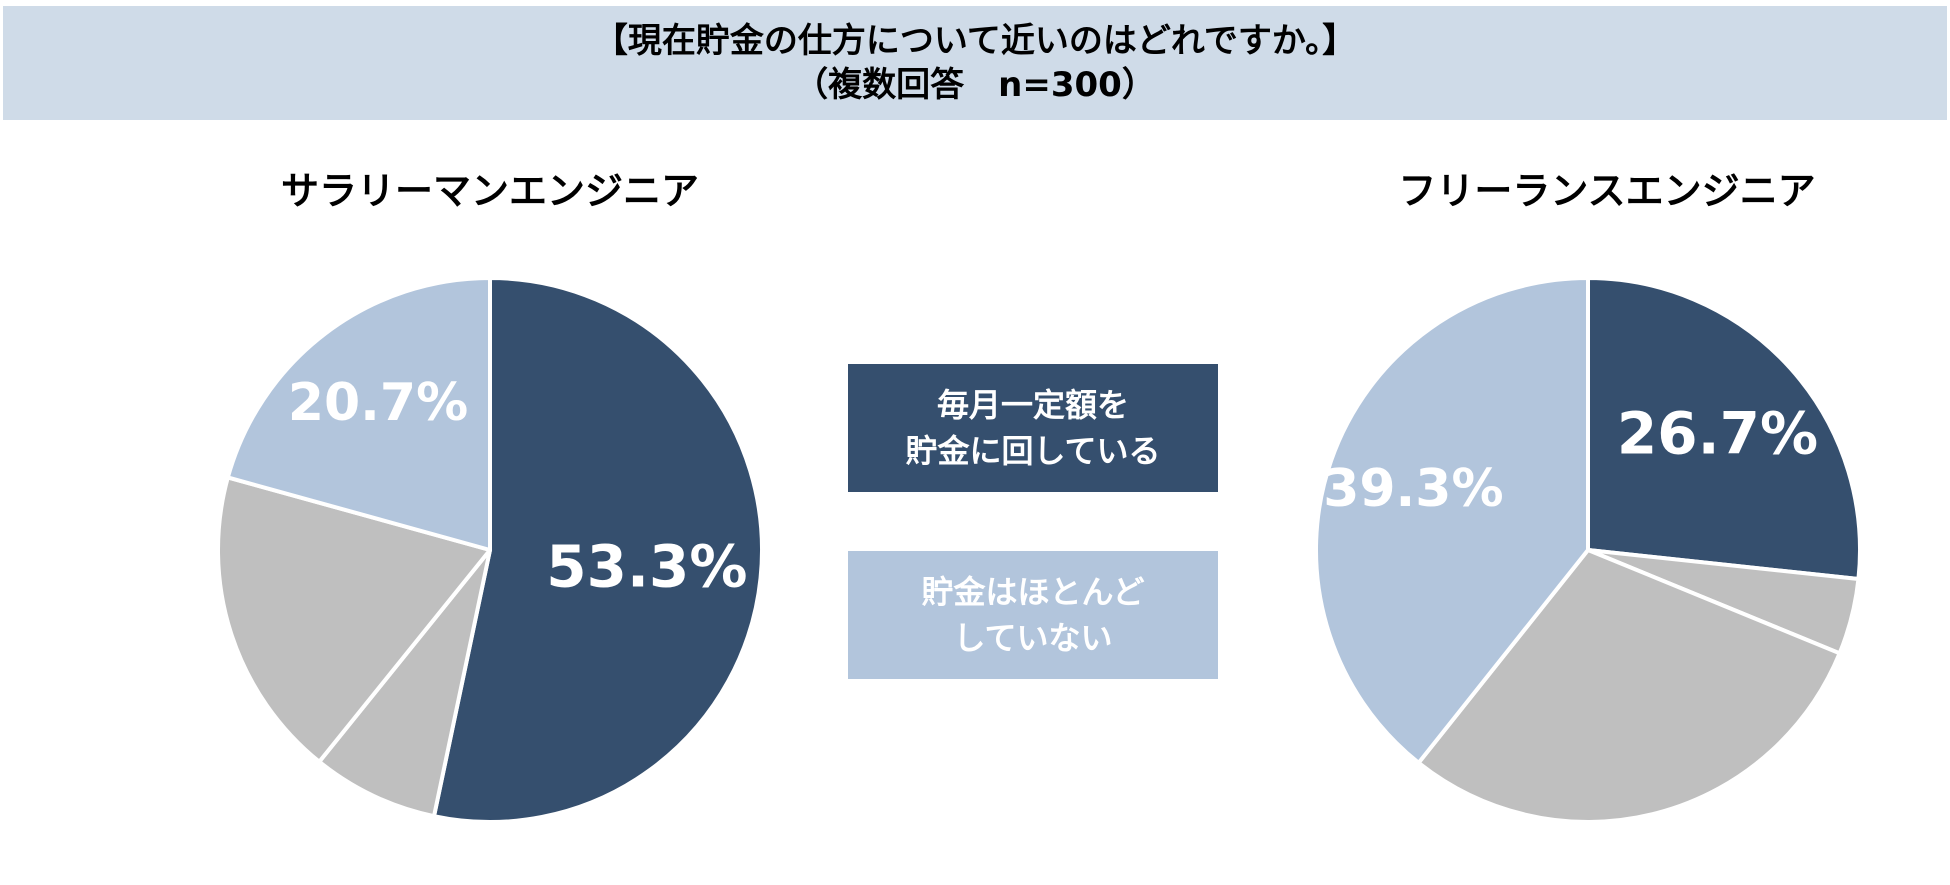 The width and height of the screenshot is (1950, 885). Describe the element at coordinates (975, 63) in the screenshot. I see `chart-header: 【現在貯金の仕方について近いのはどれですか。】 （複数回答 n=300）` at that location.